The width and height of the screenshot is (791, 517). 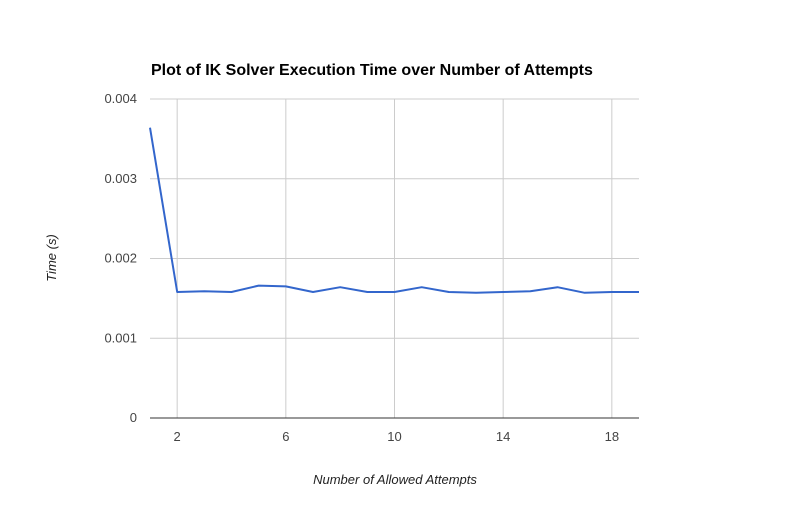 I want to click on y-axis-title: Time (s), so click(x=51, y=258).